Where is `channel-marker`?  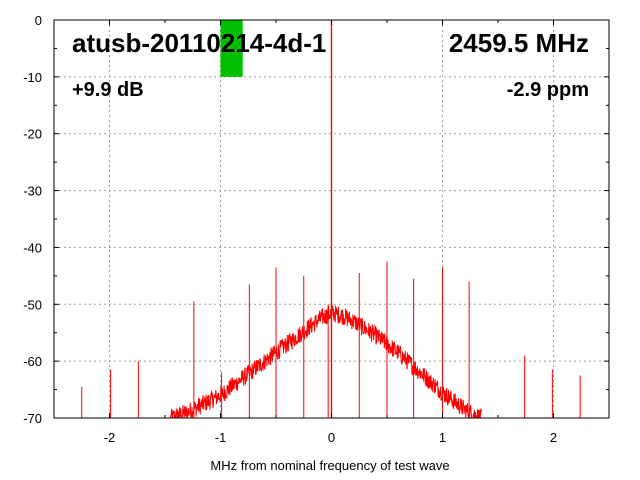
channel-marker is located at coordinates (231, 48).